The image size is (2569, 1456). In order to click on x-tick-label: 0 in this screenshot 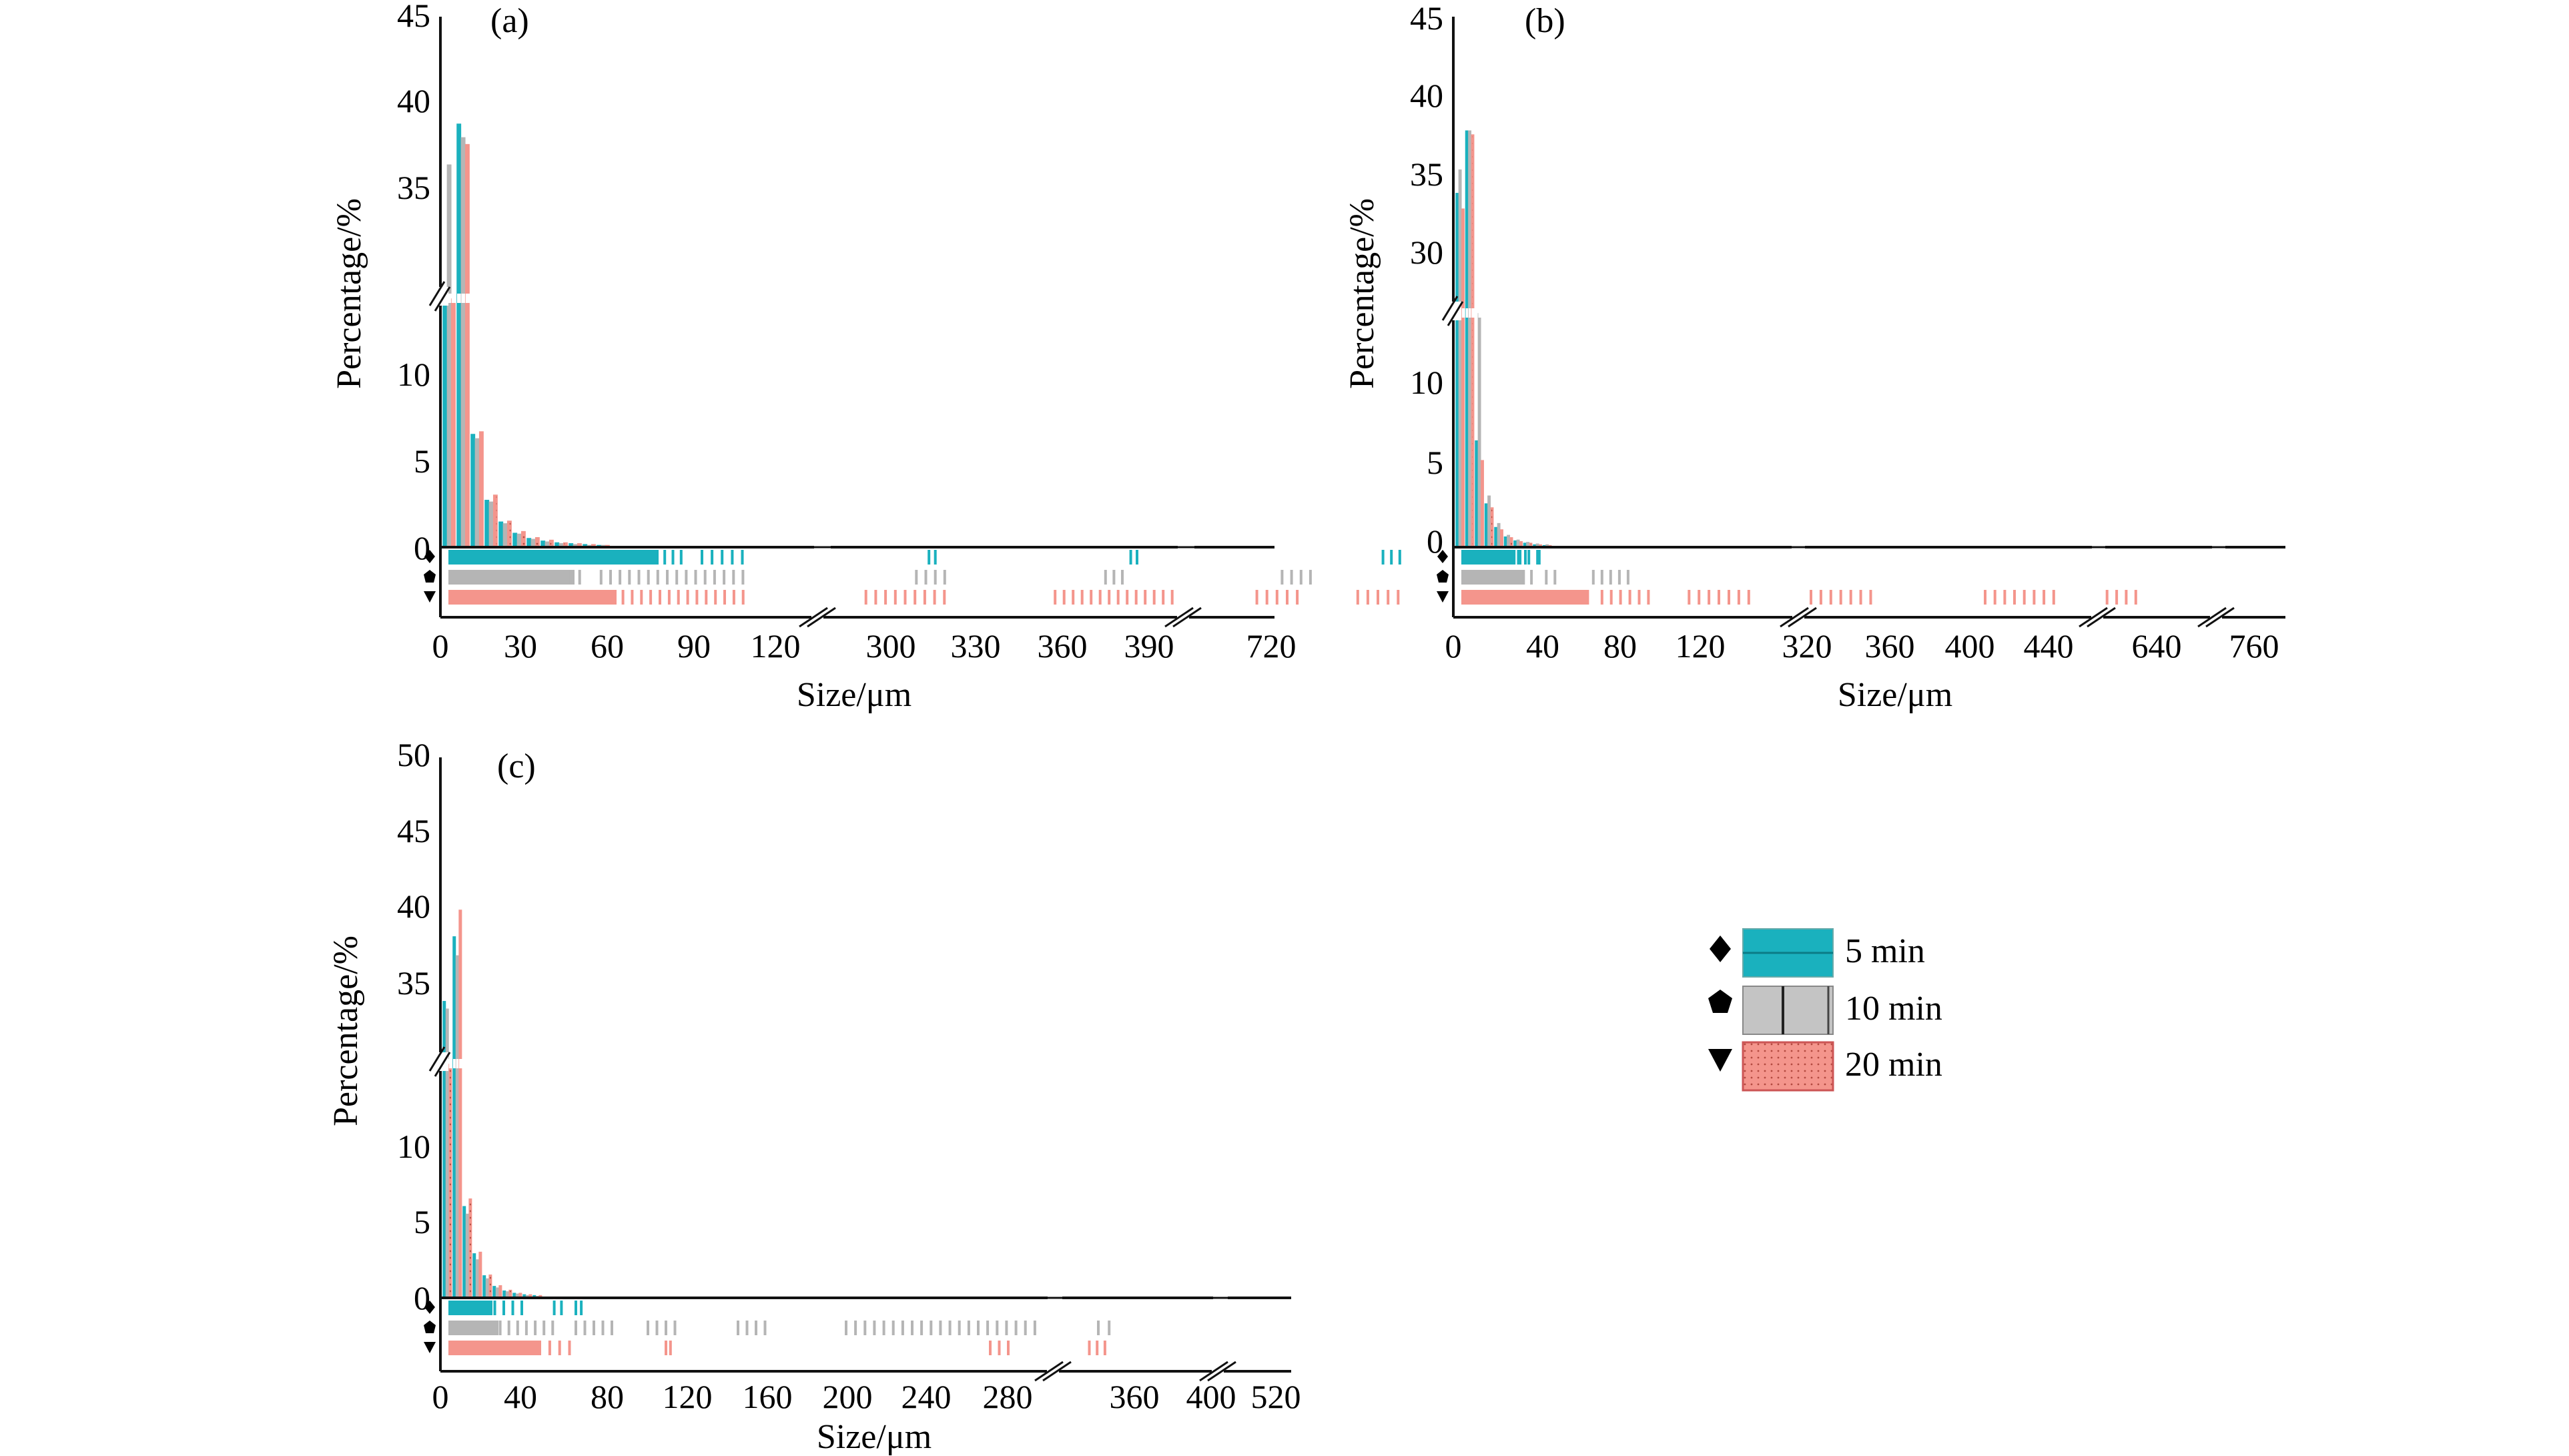, I will do `click(440, 1396)`.